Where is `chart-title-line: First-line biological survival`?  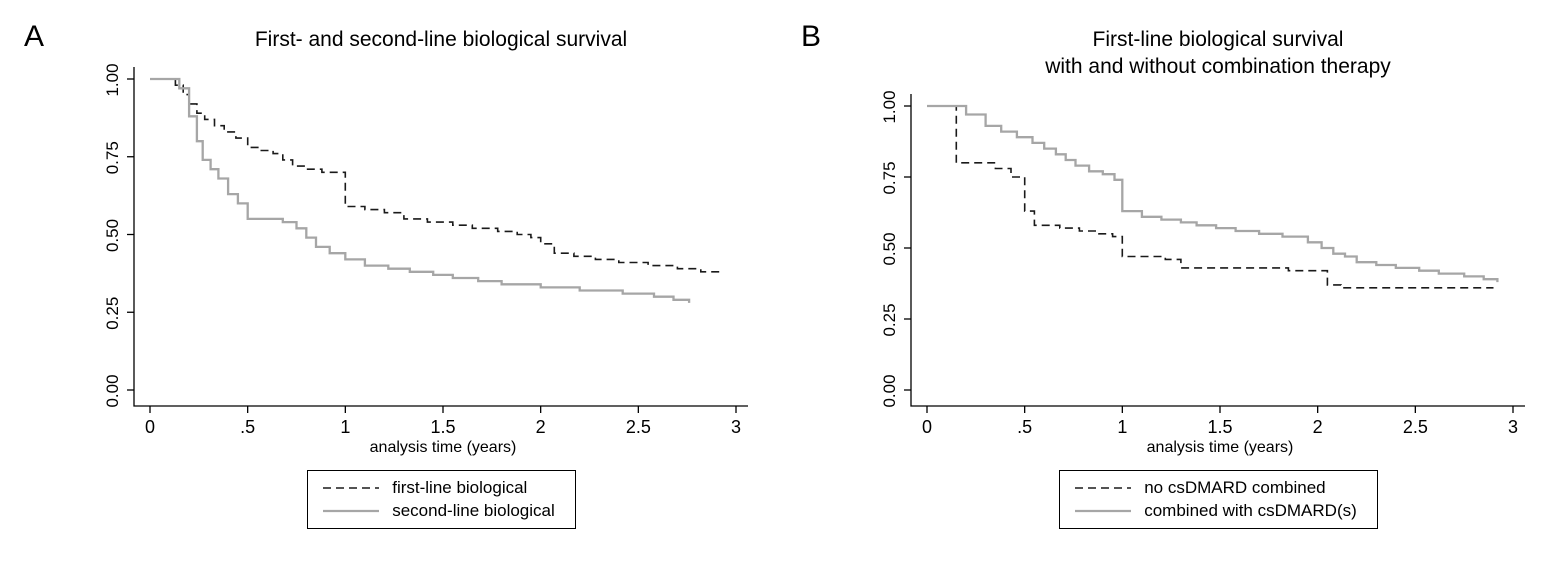
chart-title-line: First-line biological survival is located at coordinates (1218, 39).